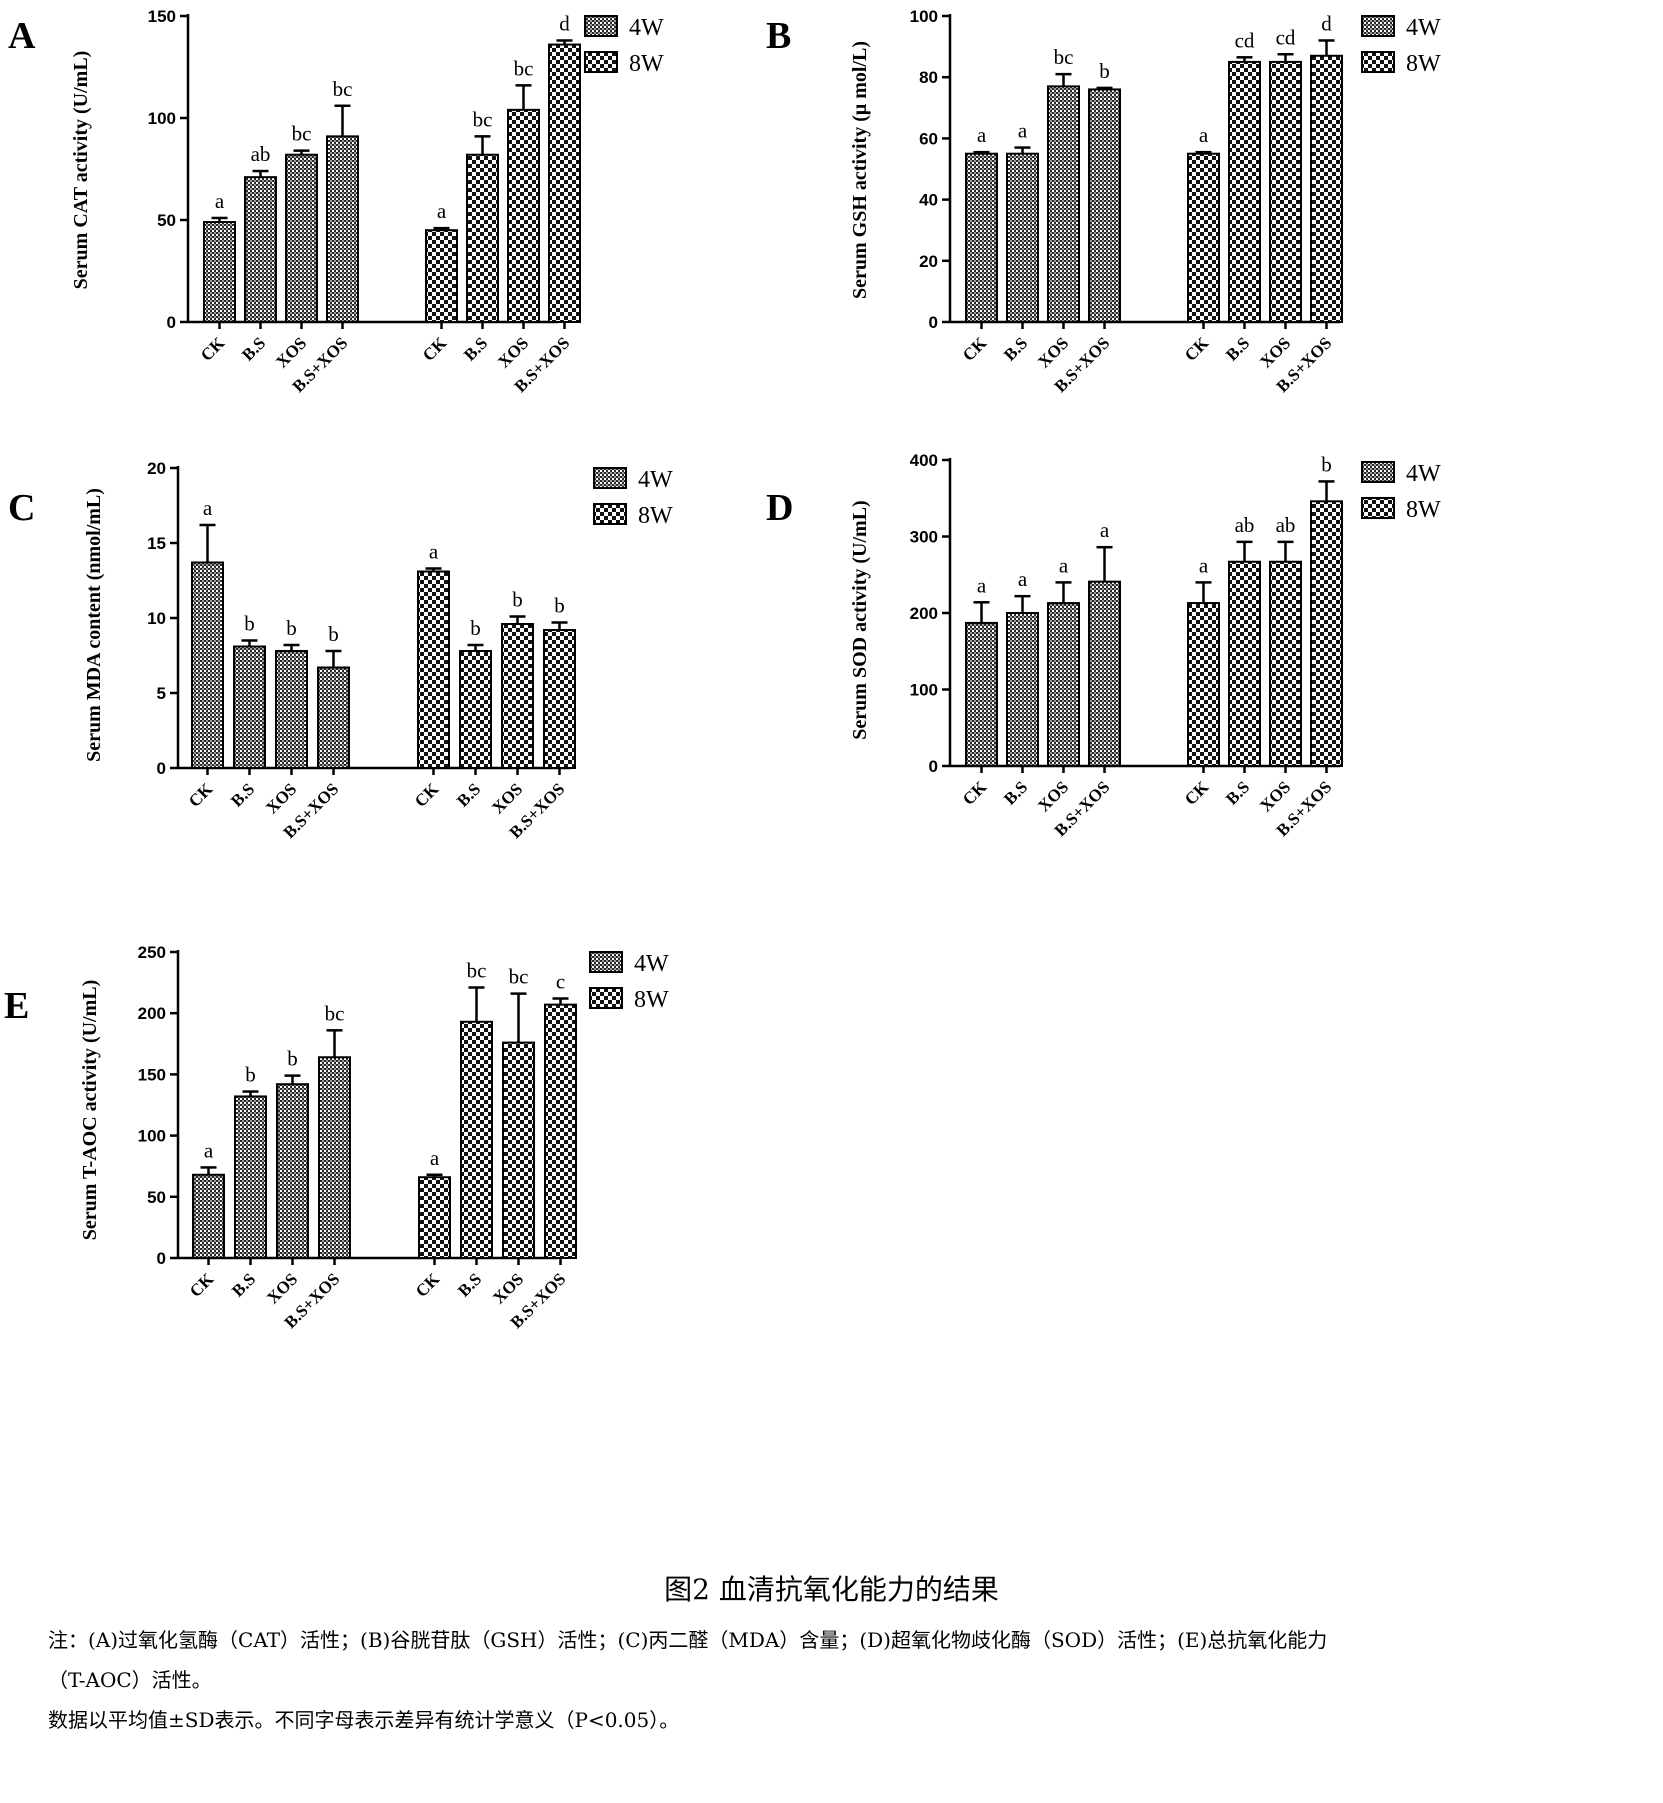  I want to click on note-line-3: 数据以平均值±SD表示。不同字母表示差异有统计学意义（P<0.05）。, so click(364, 1720).